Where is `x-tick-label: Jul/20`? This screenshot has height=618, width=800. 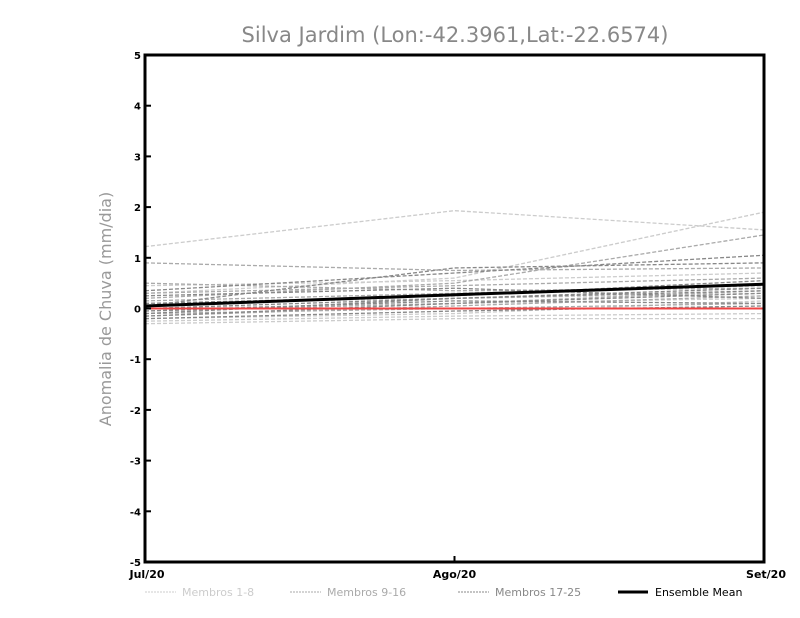 x-tick-label: Jul/20 is located at coordinates (146, 574).